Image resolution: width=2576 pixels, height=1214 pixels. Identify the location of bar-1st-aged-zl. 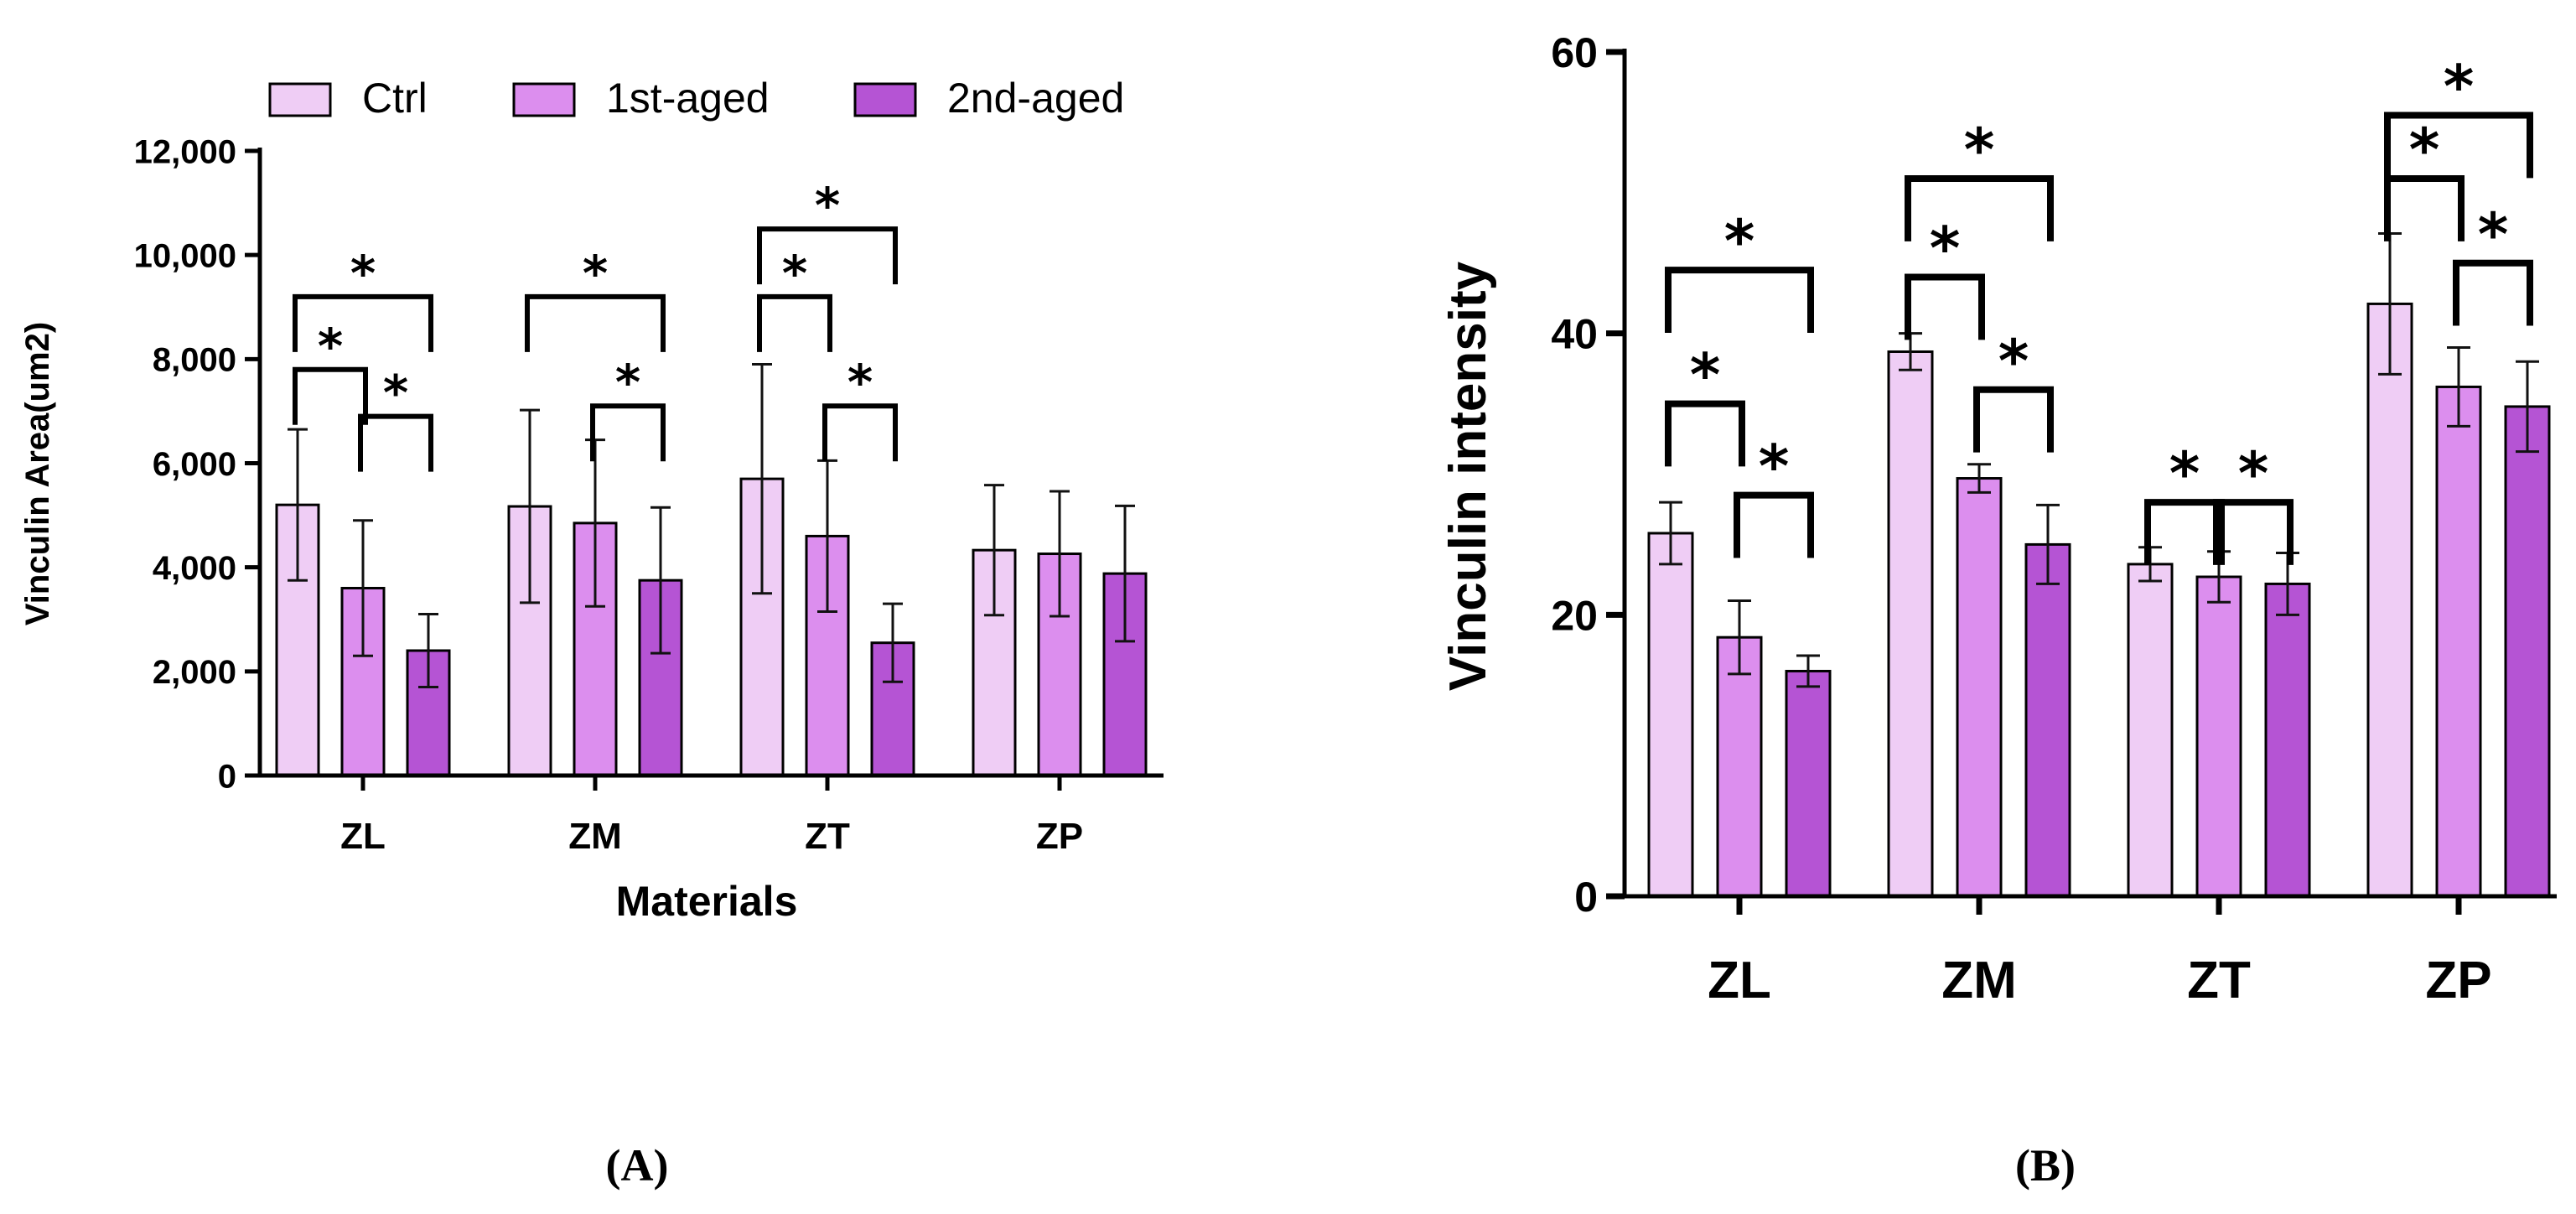
(1739, 767).